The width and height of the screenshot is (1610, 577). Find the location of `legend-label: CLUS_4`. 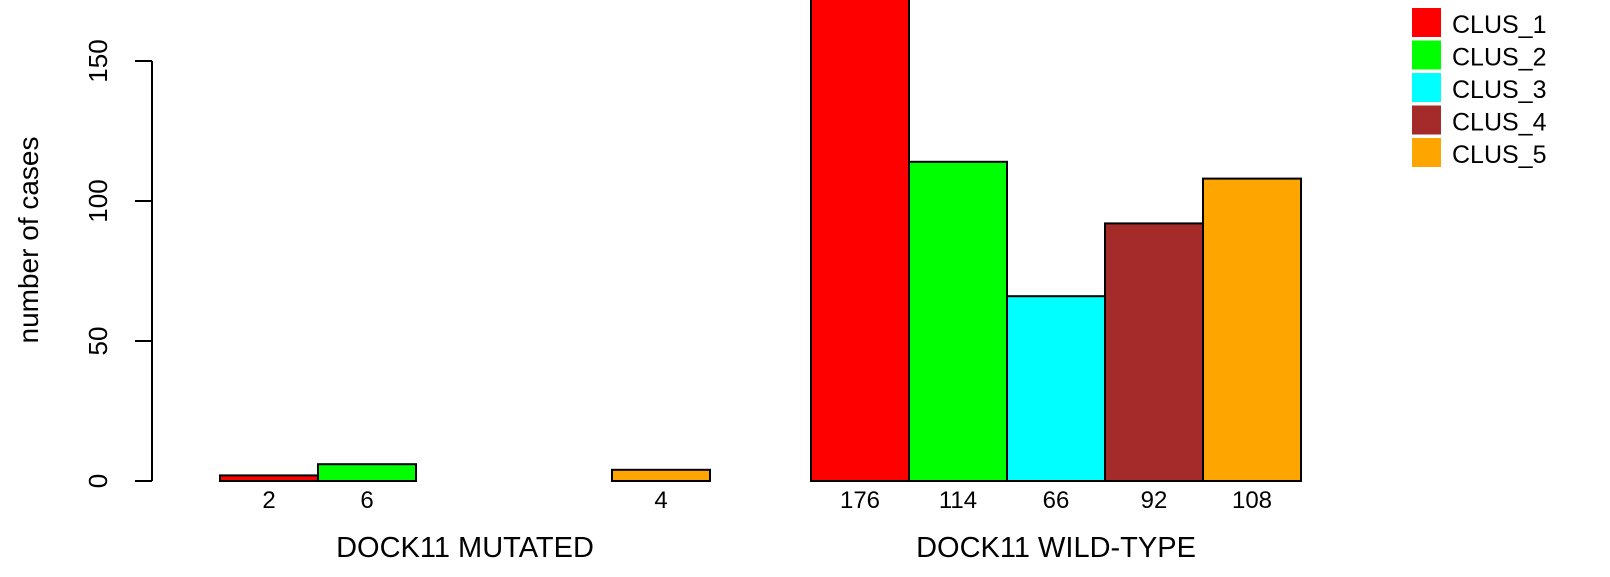

legend-label: CLUS_4 is located at coordinates (1499, 123).